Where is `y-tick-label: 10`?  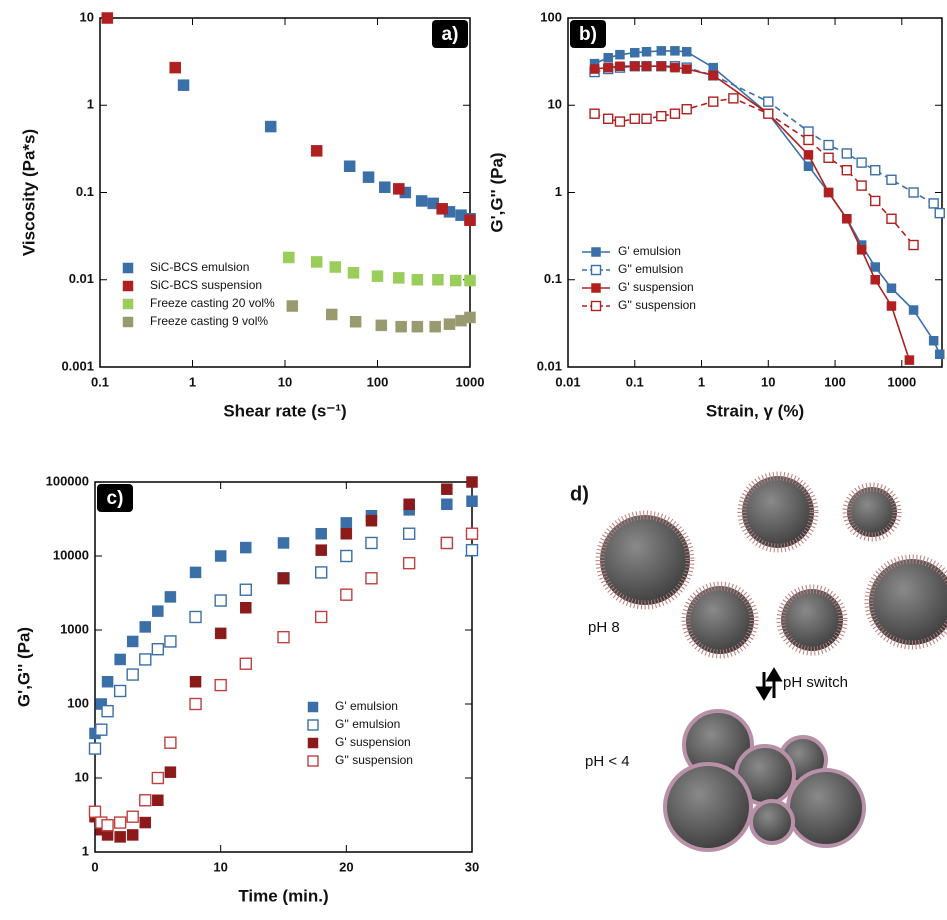
y-tick-label: 10 is located at coordinates (87, 16).